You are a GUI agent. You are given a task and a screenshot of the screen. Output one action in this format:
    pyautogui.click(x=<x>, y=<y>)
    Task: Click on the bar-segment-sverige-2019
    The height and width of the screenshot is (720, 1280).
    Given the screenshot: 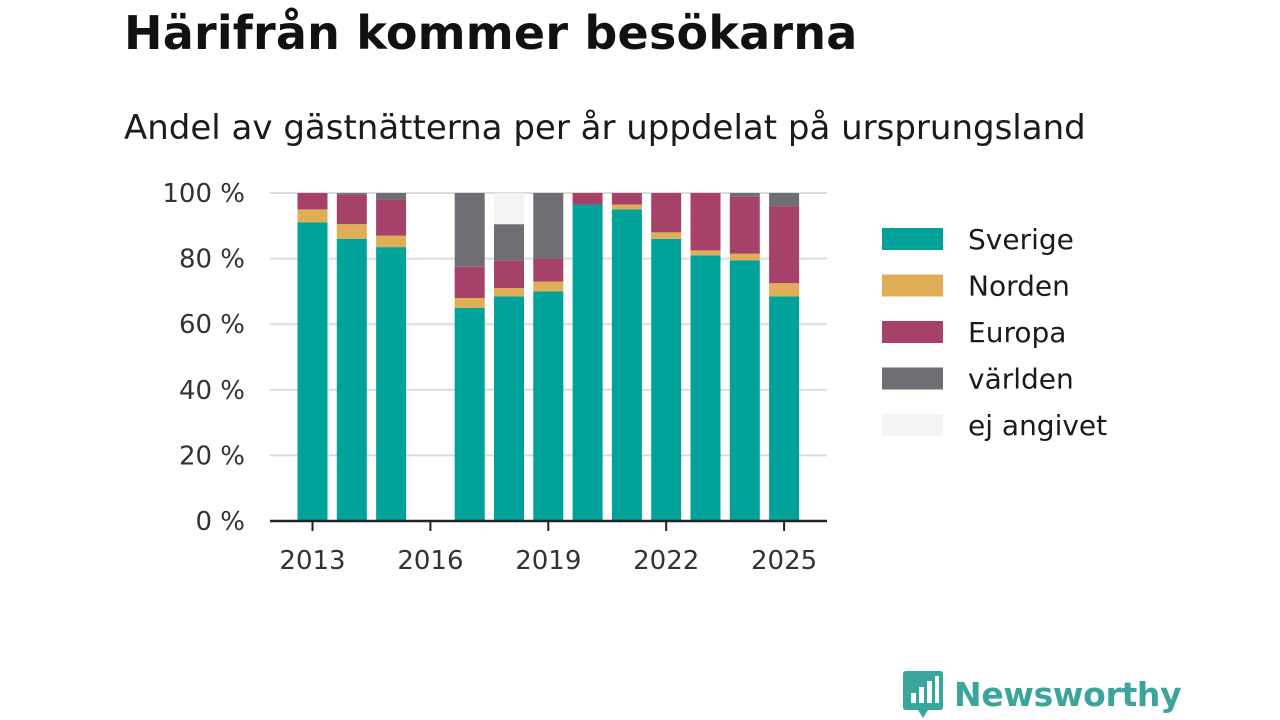 What is the action you would take?
    pyautogui.click(x=548, y=406)
    